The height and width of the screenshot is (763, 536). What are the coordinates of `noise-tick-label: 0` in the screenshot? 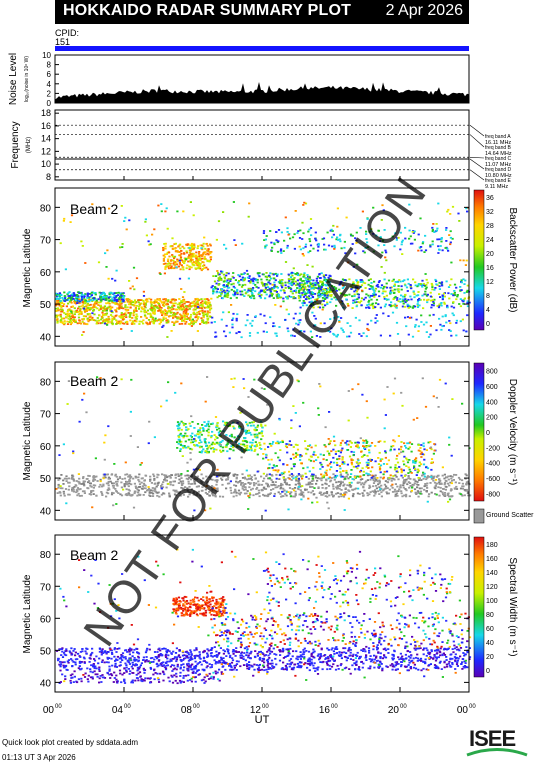 It's located at (49, 103).